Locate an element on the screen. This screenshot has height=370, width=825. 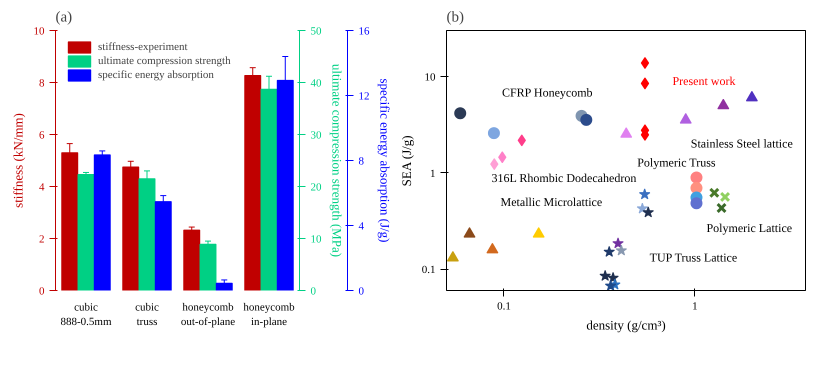
chart-title: (a) is located at coordinates (64, 18).